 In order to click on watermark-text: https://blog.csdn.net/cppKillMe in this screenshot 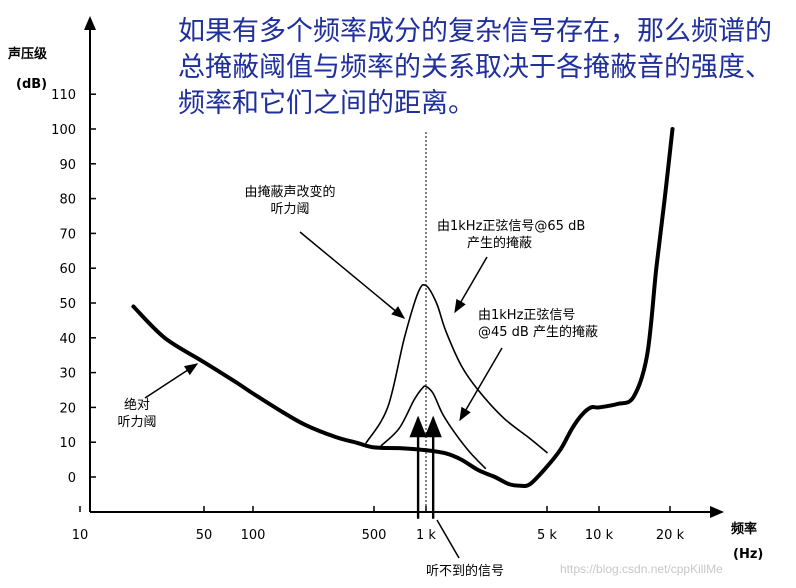, I will do `click(641, 569)`.